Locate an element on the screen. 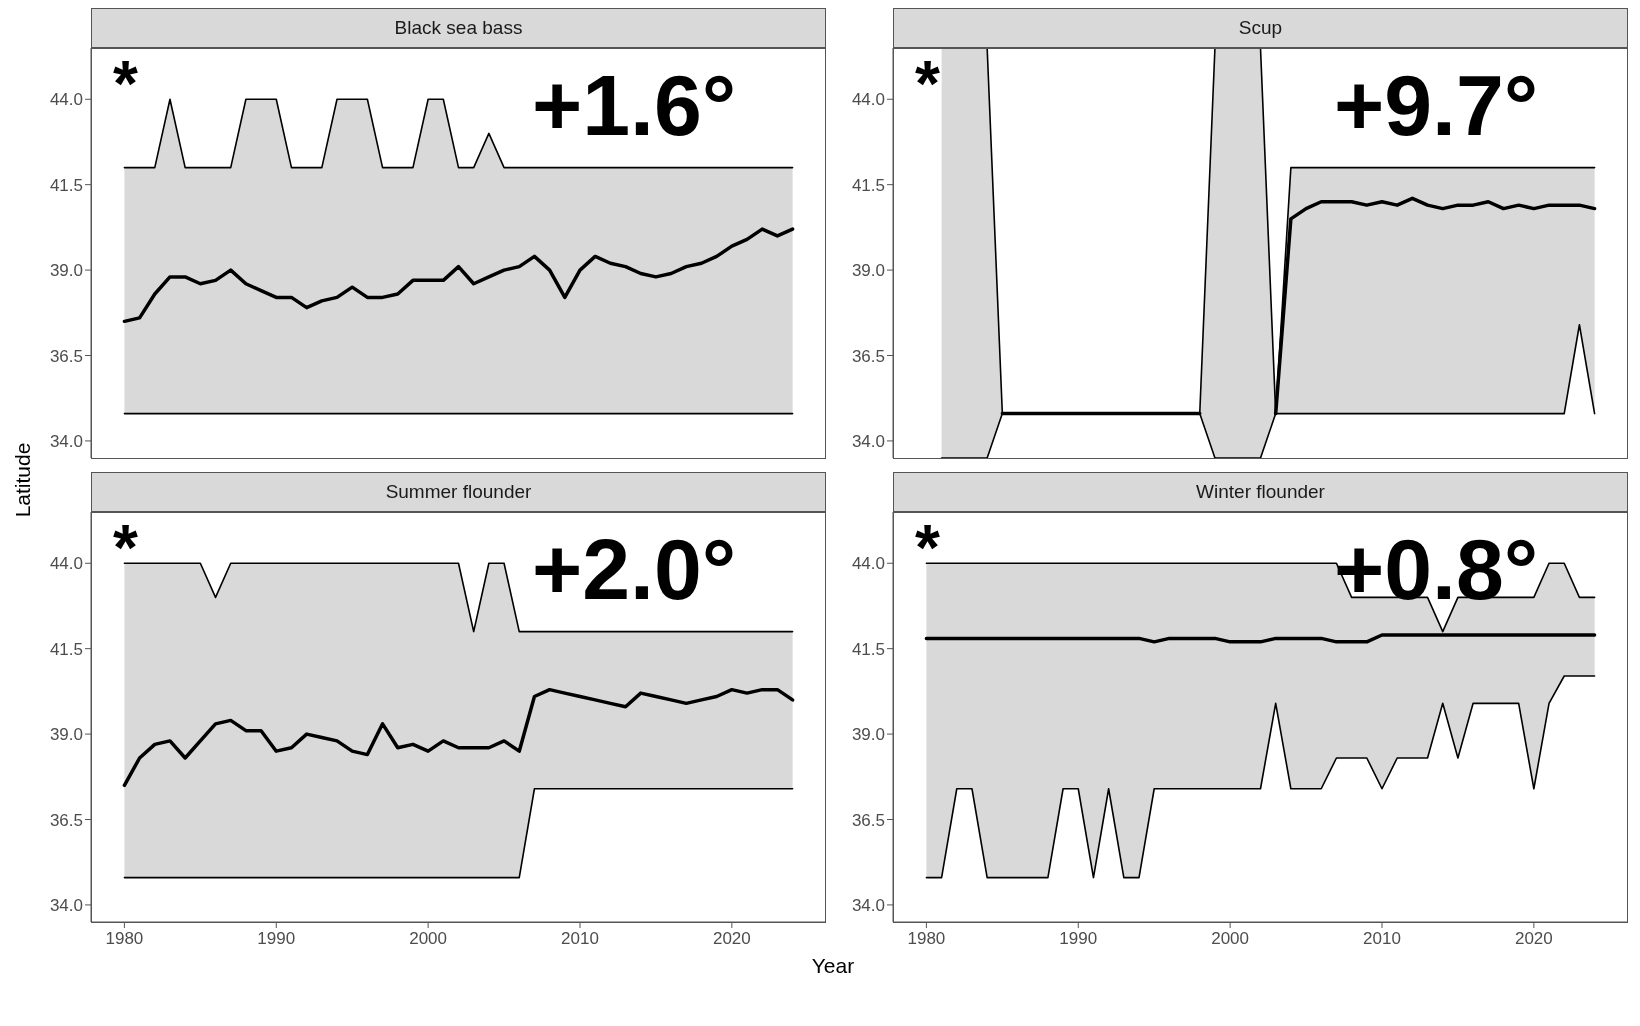 This screenshot has height=1026, width=1640. x-axis-title: Year is located at coordinates (833, 966).